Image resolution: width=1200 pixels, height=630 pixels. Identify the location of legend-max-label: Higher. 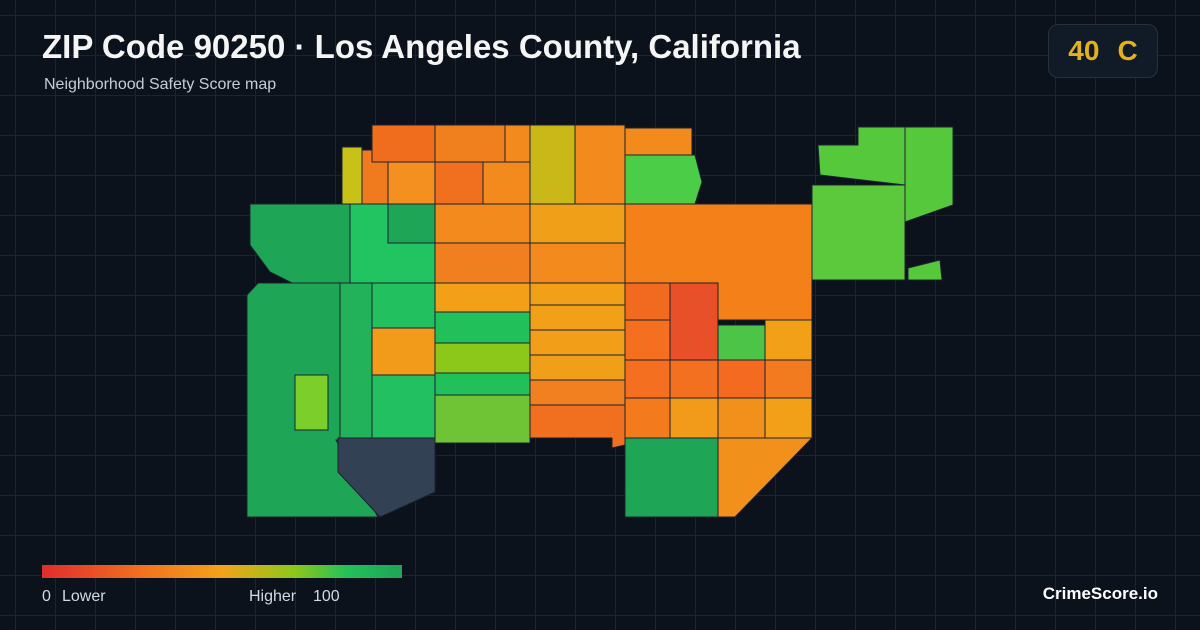
(273, 596).